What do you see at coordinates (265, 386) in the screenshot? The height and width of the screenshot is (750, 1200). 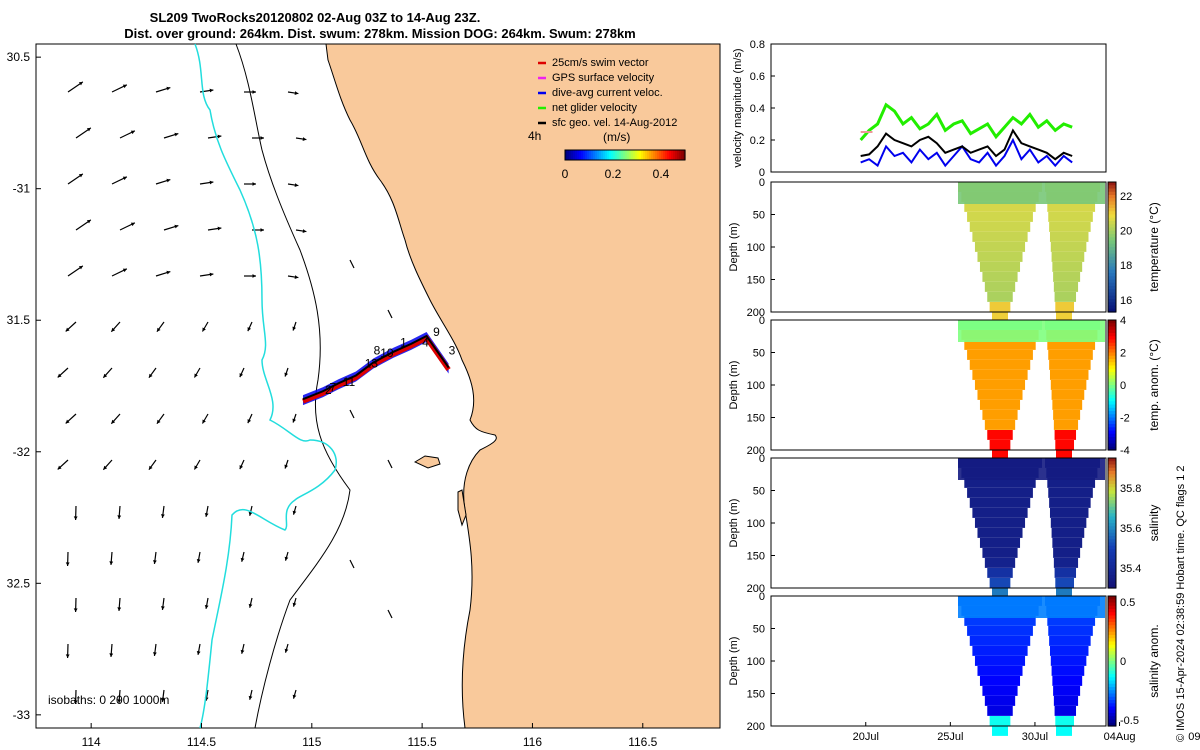 I see `isobath-200m` at bounding box center [265, 386].